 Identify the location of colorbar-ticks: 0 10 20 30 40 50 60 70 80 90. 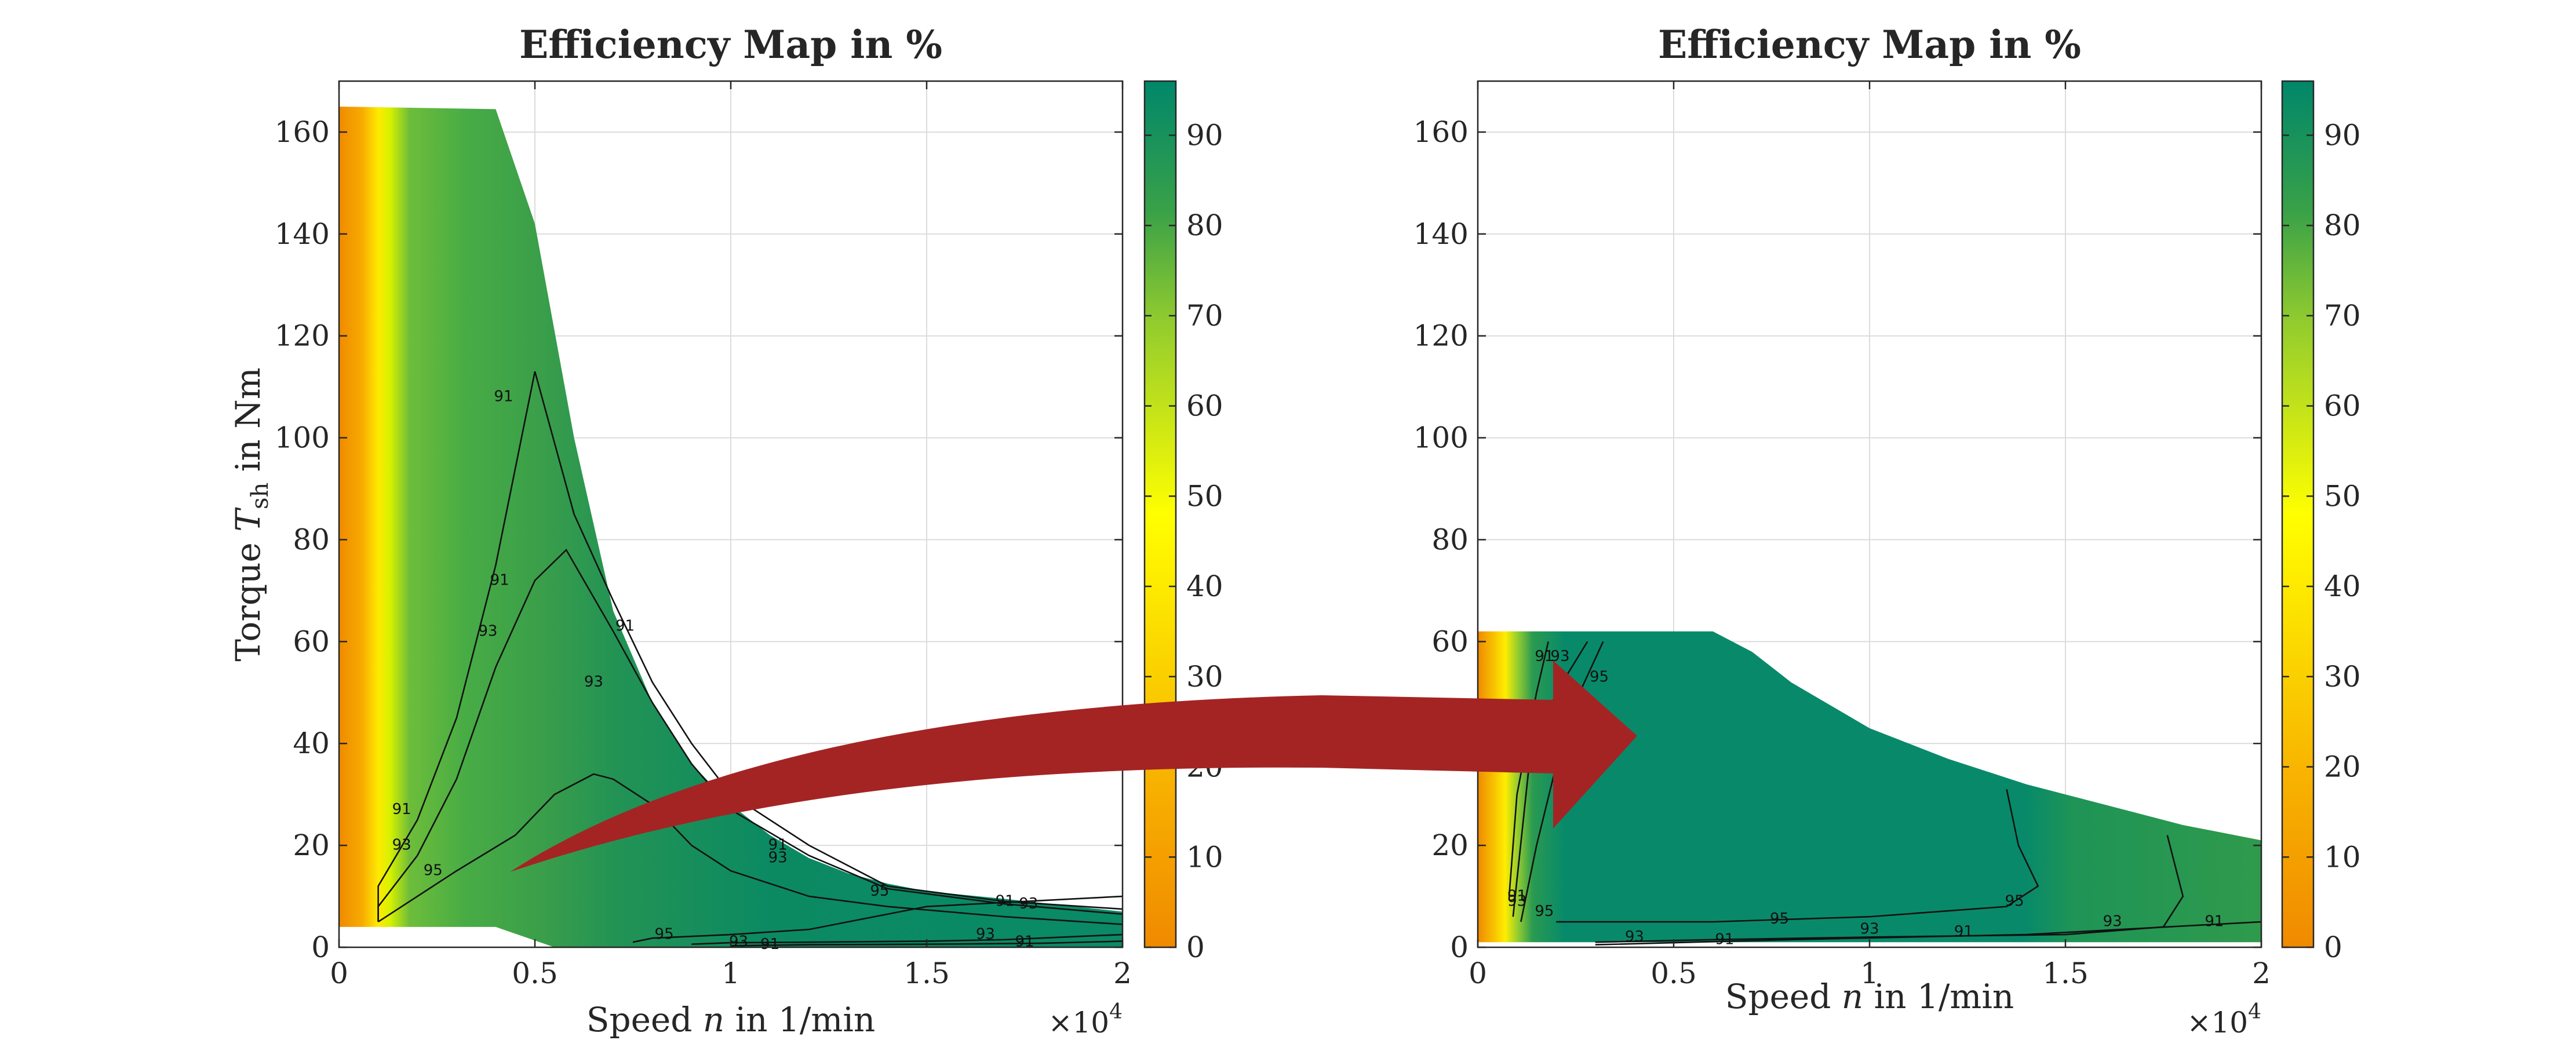
(2321, 541).